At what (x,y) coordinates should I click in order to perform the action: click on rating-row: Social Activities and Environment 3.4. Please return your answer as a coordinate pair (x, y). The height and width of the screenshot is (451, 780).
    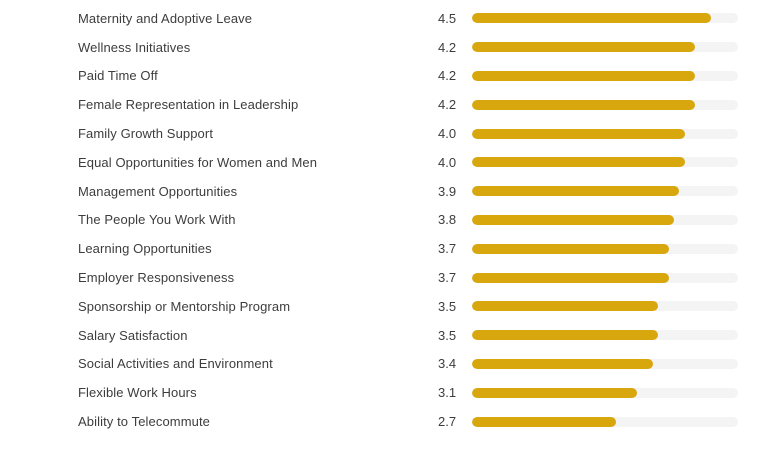
    Looking at the image, I should click on (408, 364).